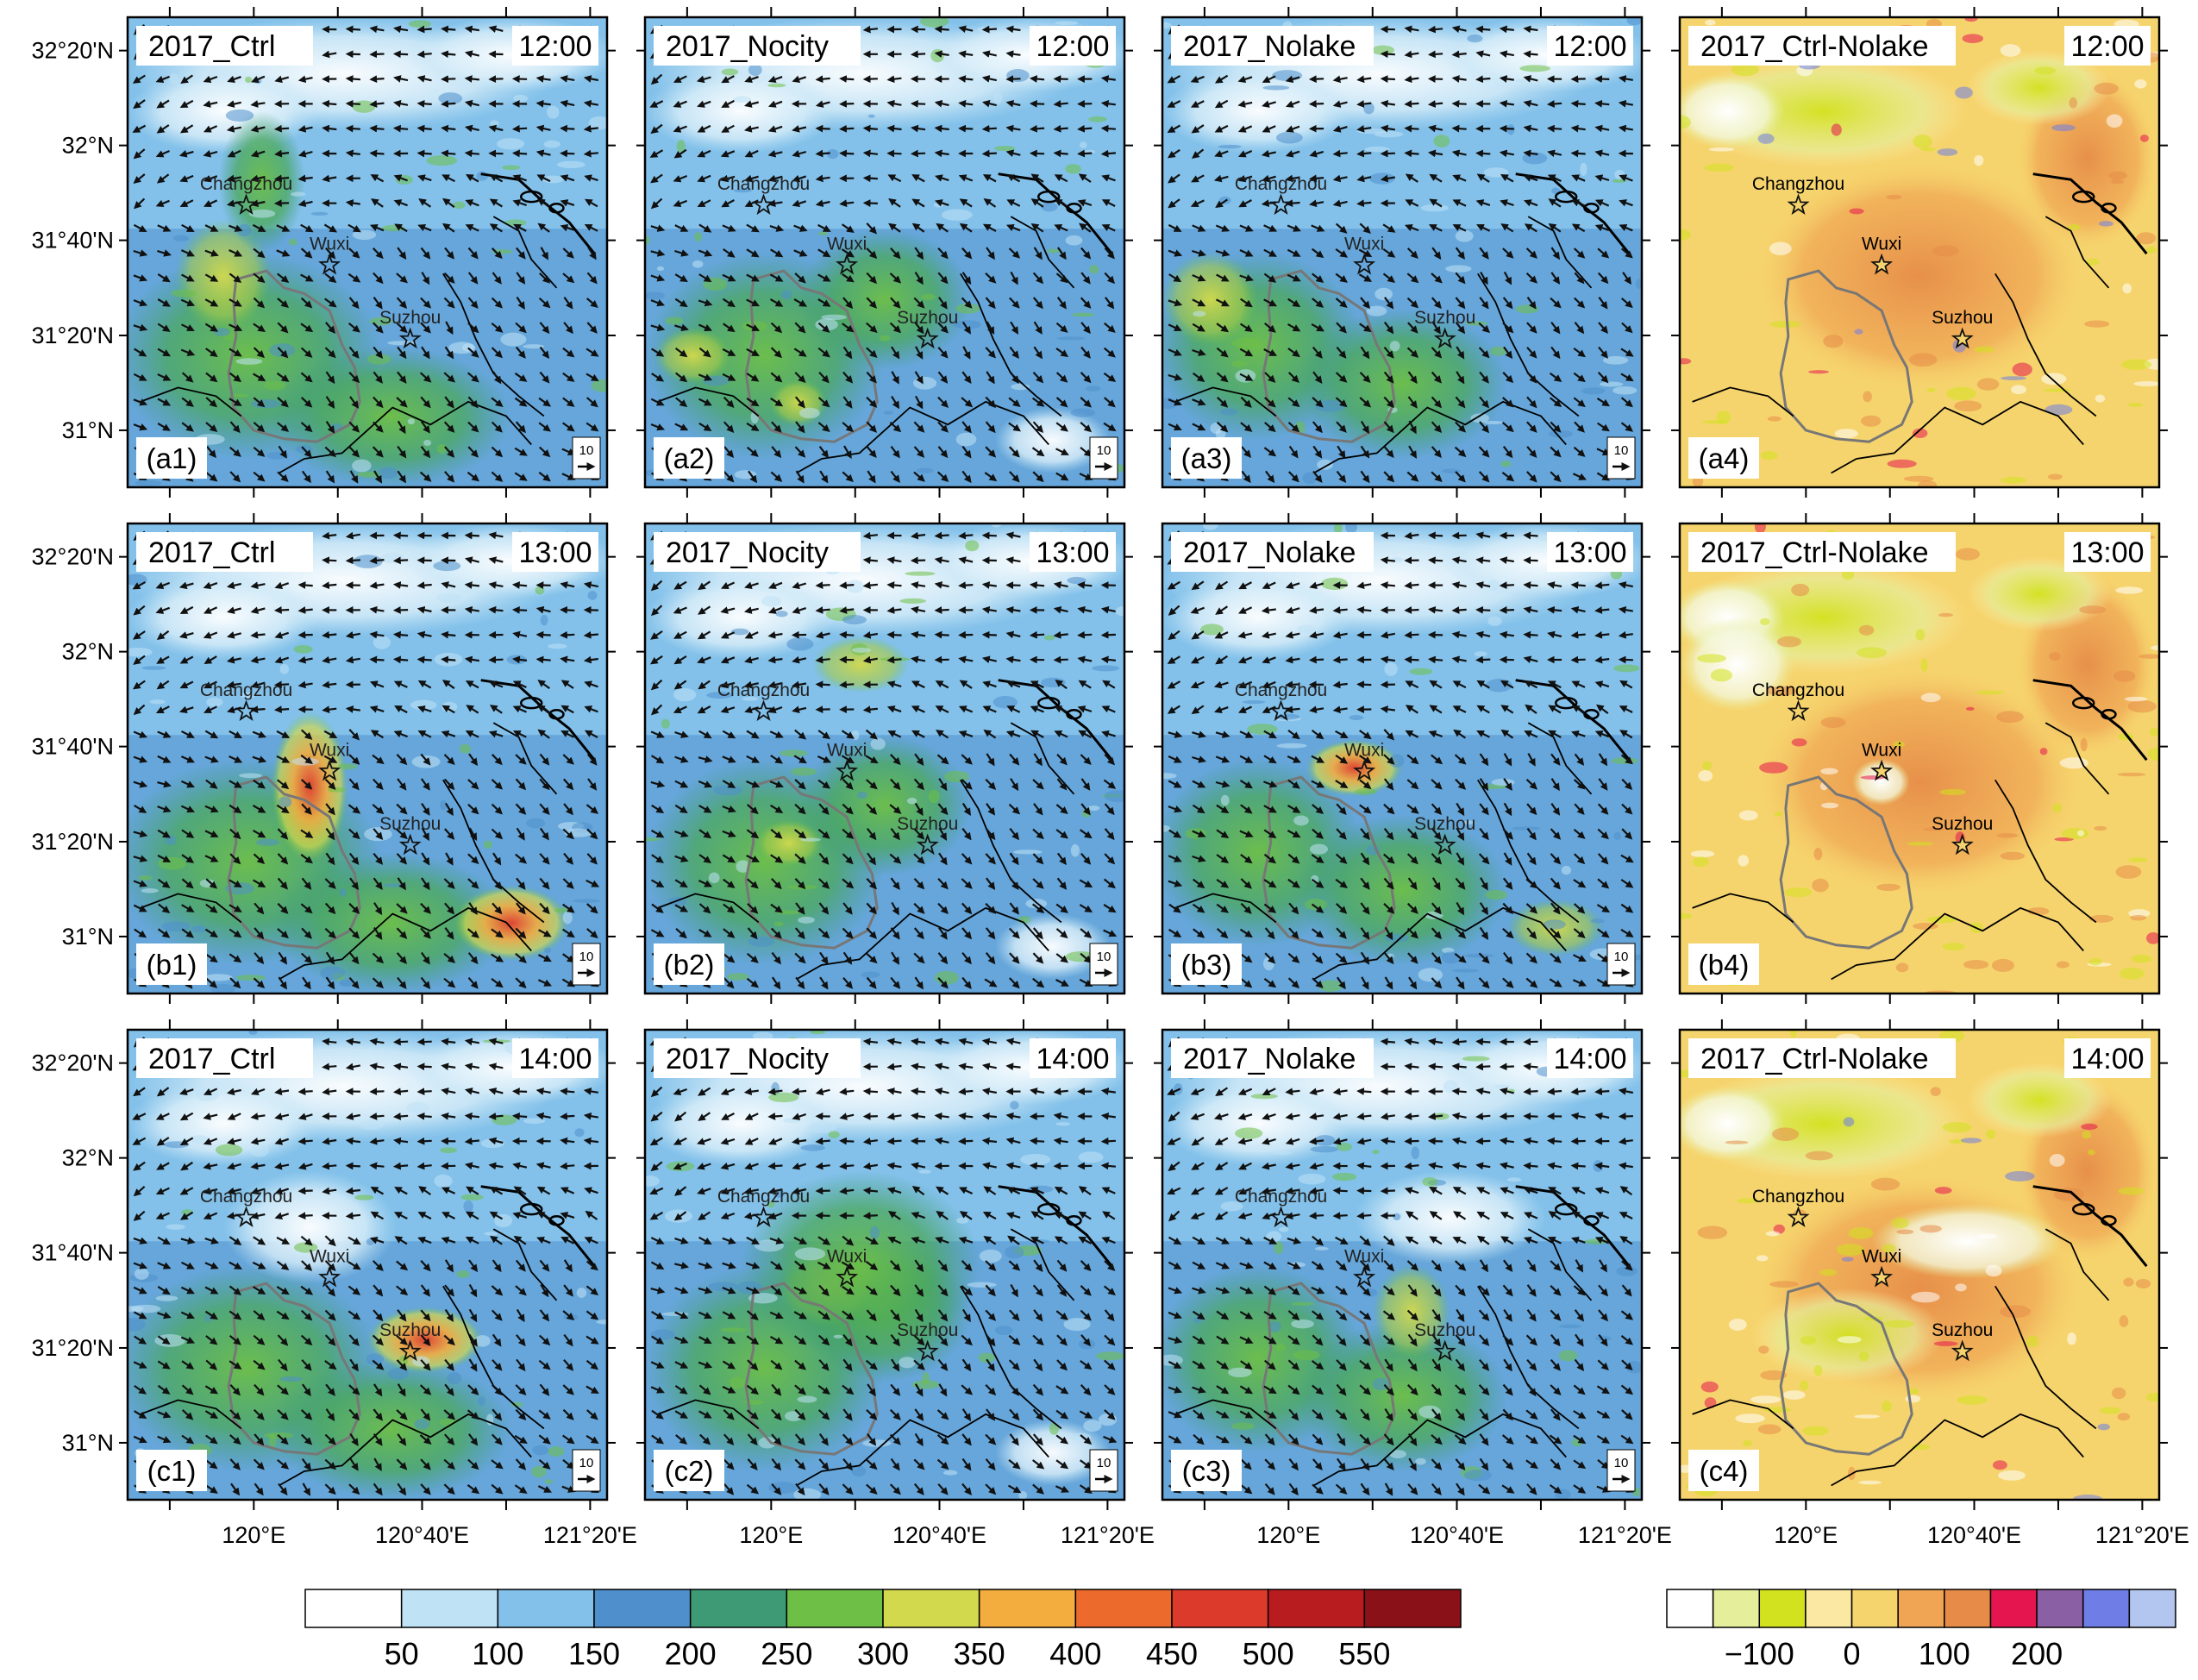 The height and width of the screenshot is (1680, 2198). What do you see at coordinates (555, 46) in the screenshot?
I see `time-label: 12:00` at bounding box center [555, 46].